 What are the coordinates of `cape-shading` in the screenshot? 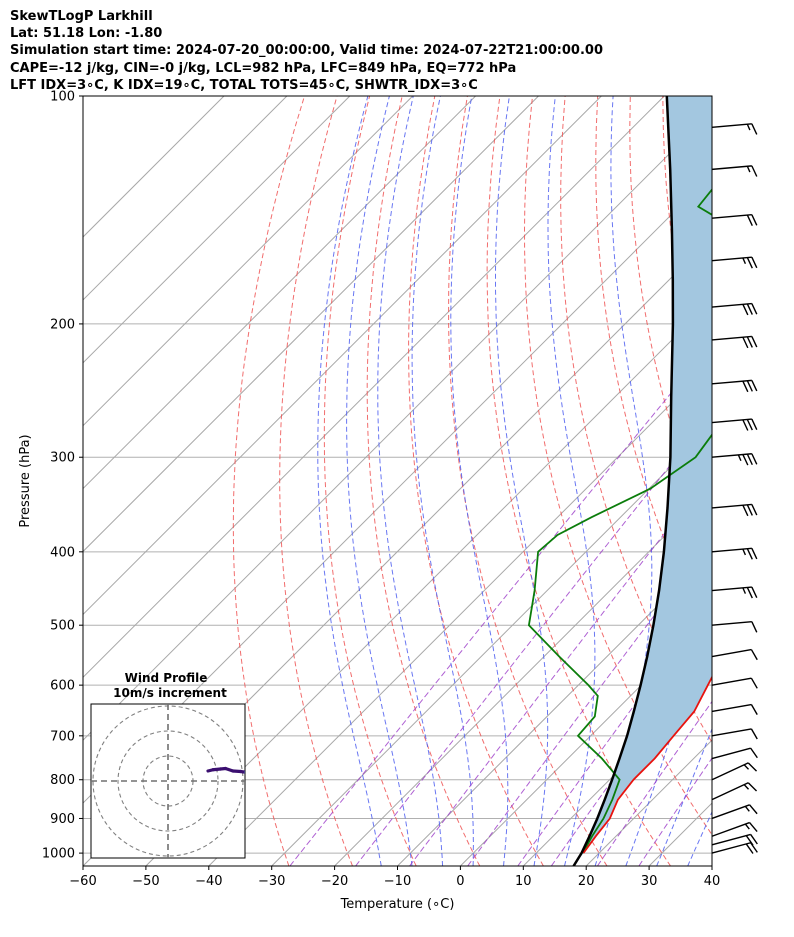 It's located at (642, 481).